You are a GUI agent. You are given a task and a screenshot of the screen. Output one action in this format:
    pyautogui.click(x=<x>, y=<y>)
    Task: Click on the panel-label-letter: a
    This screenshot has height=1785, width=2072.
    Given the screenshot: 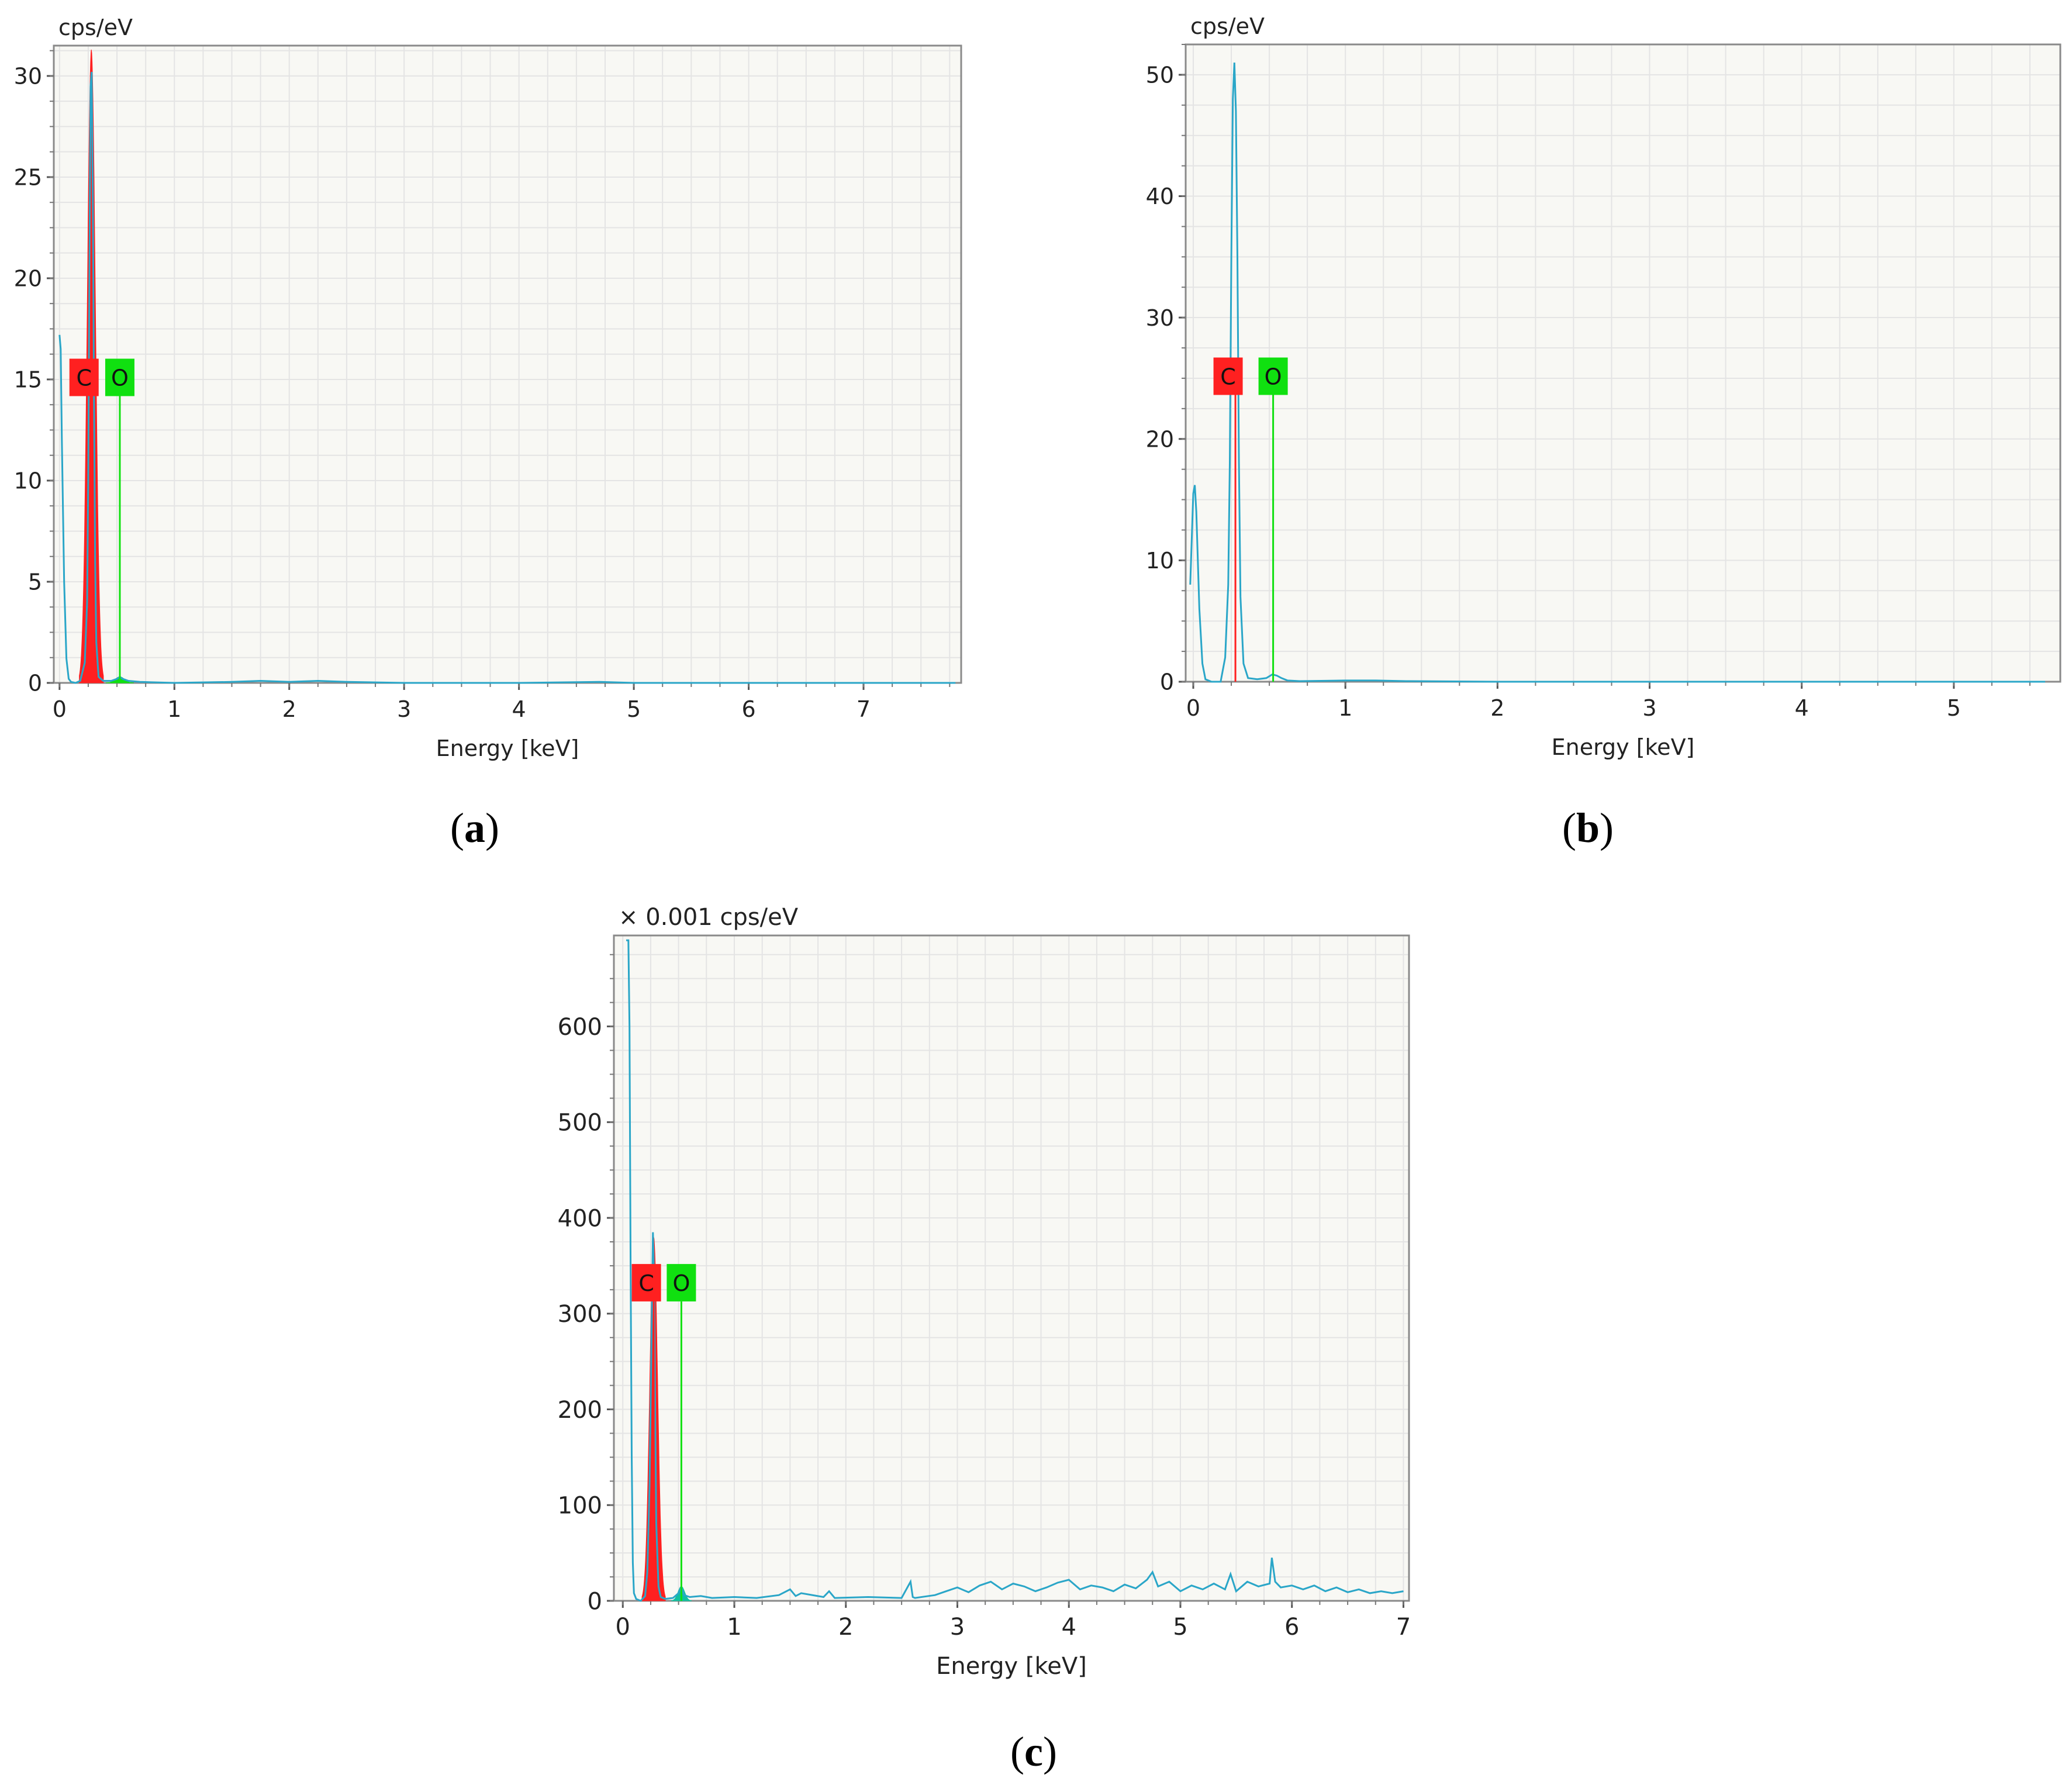 What is the action you would take?
    pyautogui.click(x=474, y=828)
    